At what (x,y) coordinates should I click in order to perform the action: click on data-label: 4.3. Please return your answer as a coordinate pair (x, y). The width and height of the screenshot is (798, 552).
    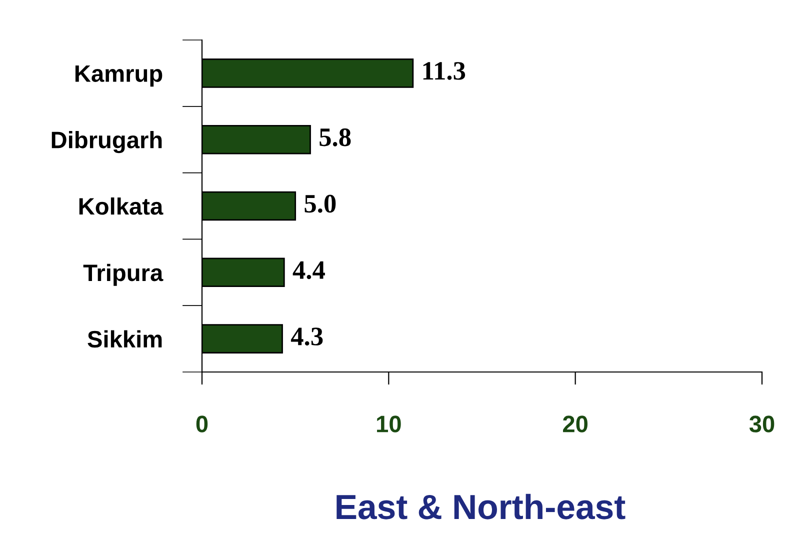
    Looking at the image, I should click on (306, 337).